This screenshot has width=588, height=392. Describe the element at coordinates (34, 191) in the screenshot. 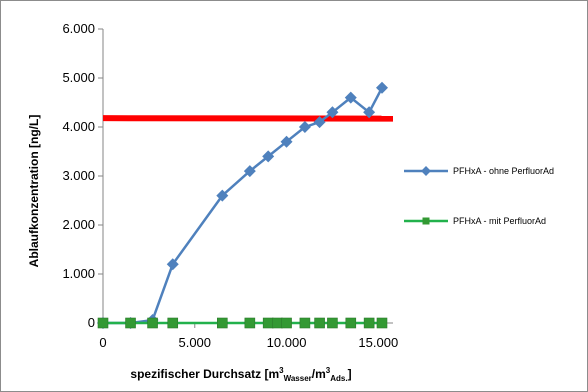

I see `y-axis-label: Ablaufkonzentration [ng/L]` at that location.